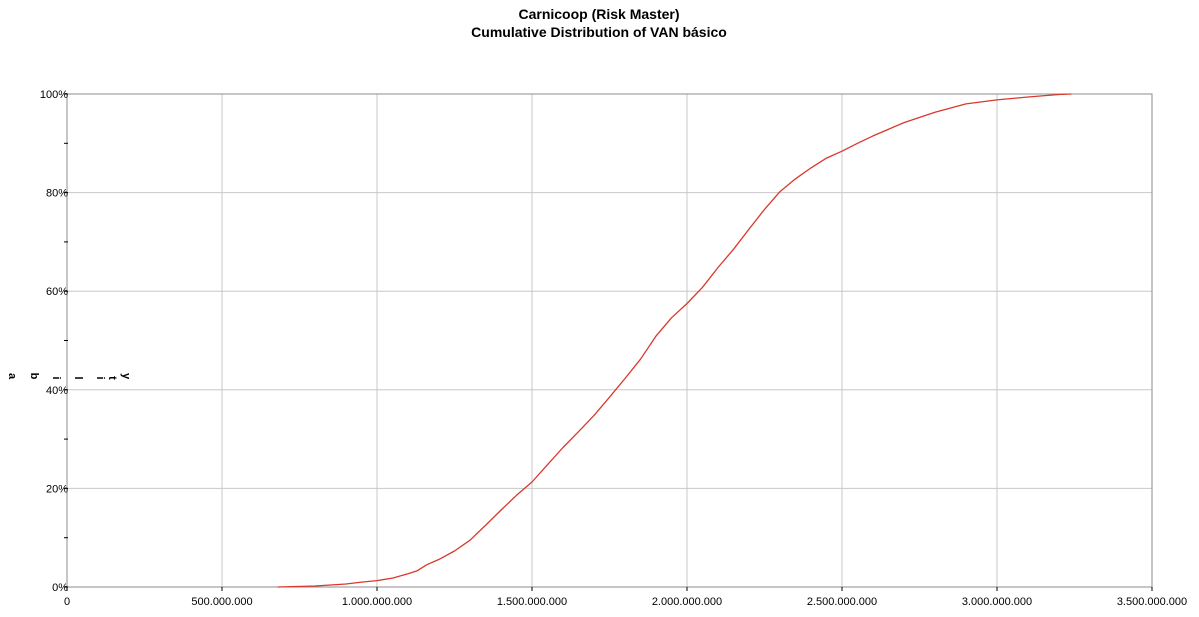 The height and width of the screenshot is (617, 1199). I want to click on y-tick-labels: 0% 20% 40% 60% 80% 100%, so click(54, 341).